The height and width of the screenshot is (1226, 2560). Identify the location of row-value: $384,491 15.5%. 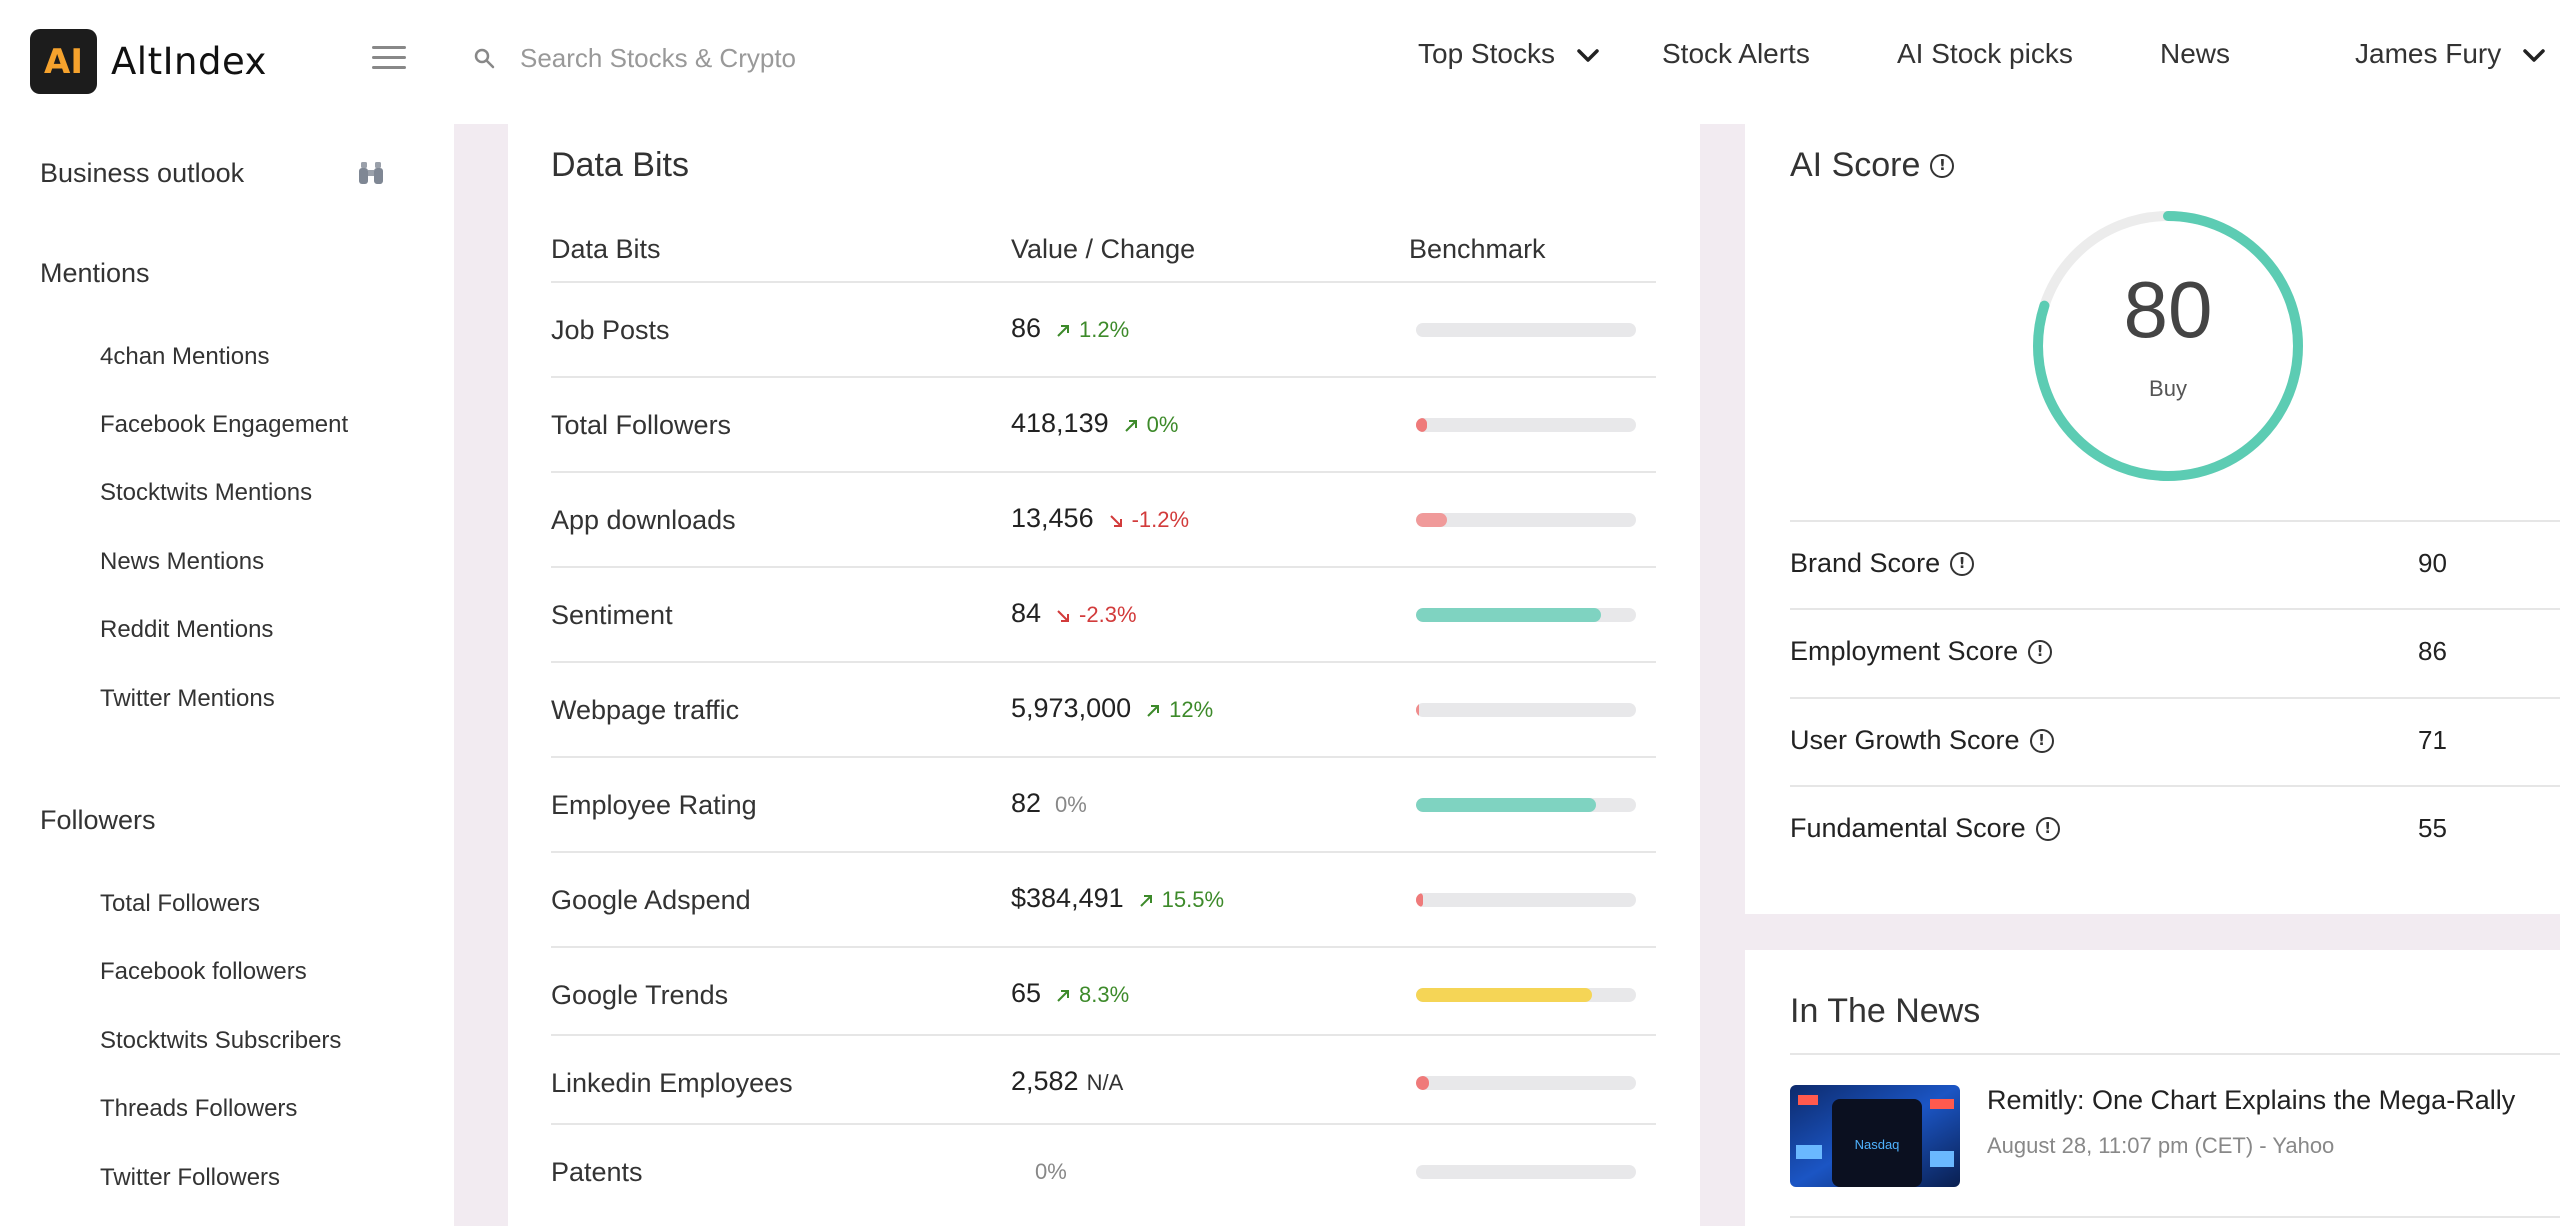
(1117, 898).